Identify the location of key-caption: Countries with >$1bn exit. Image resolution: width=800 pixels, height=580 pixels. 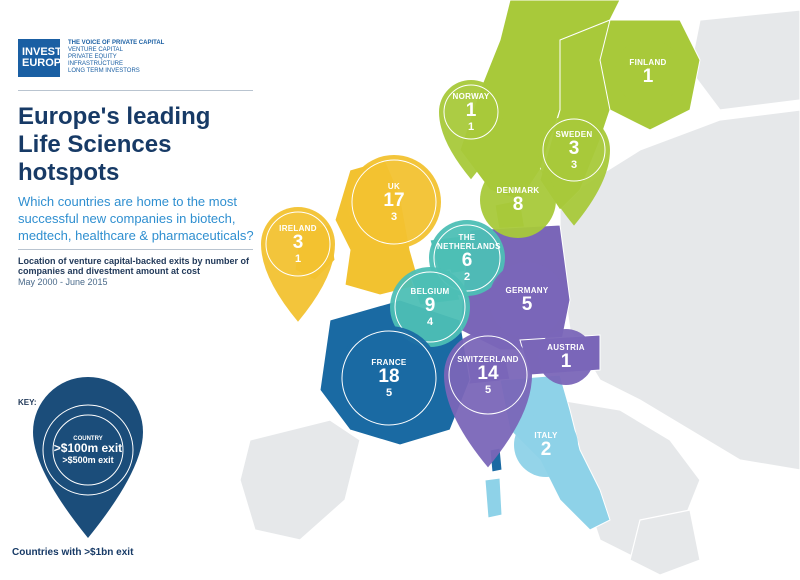
(73, 552).